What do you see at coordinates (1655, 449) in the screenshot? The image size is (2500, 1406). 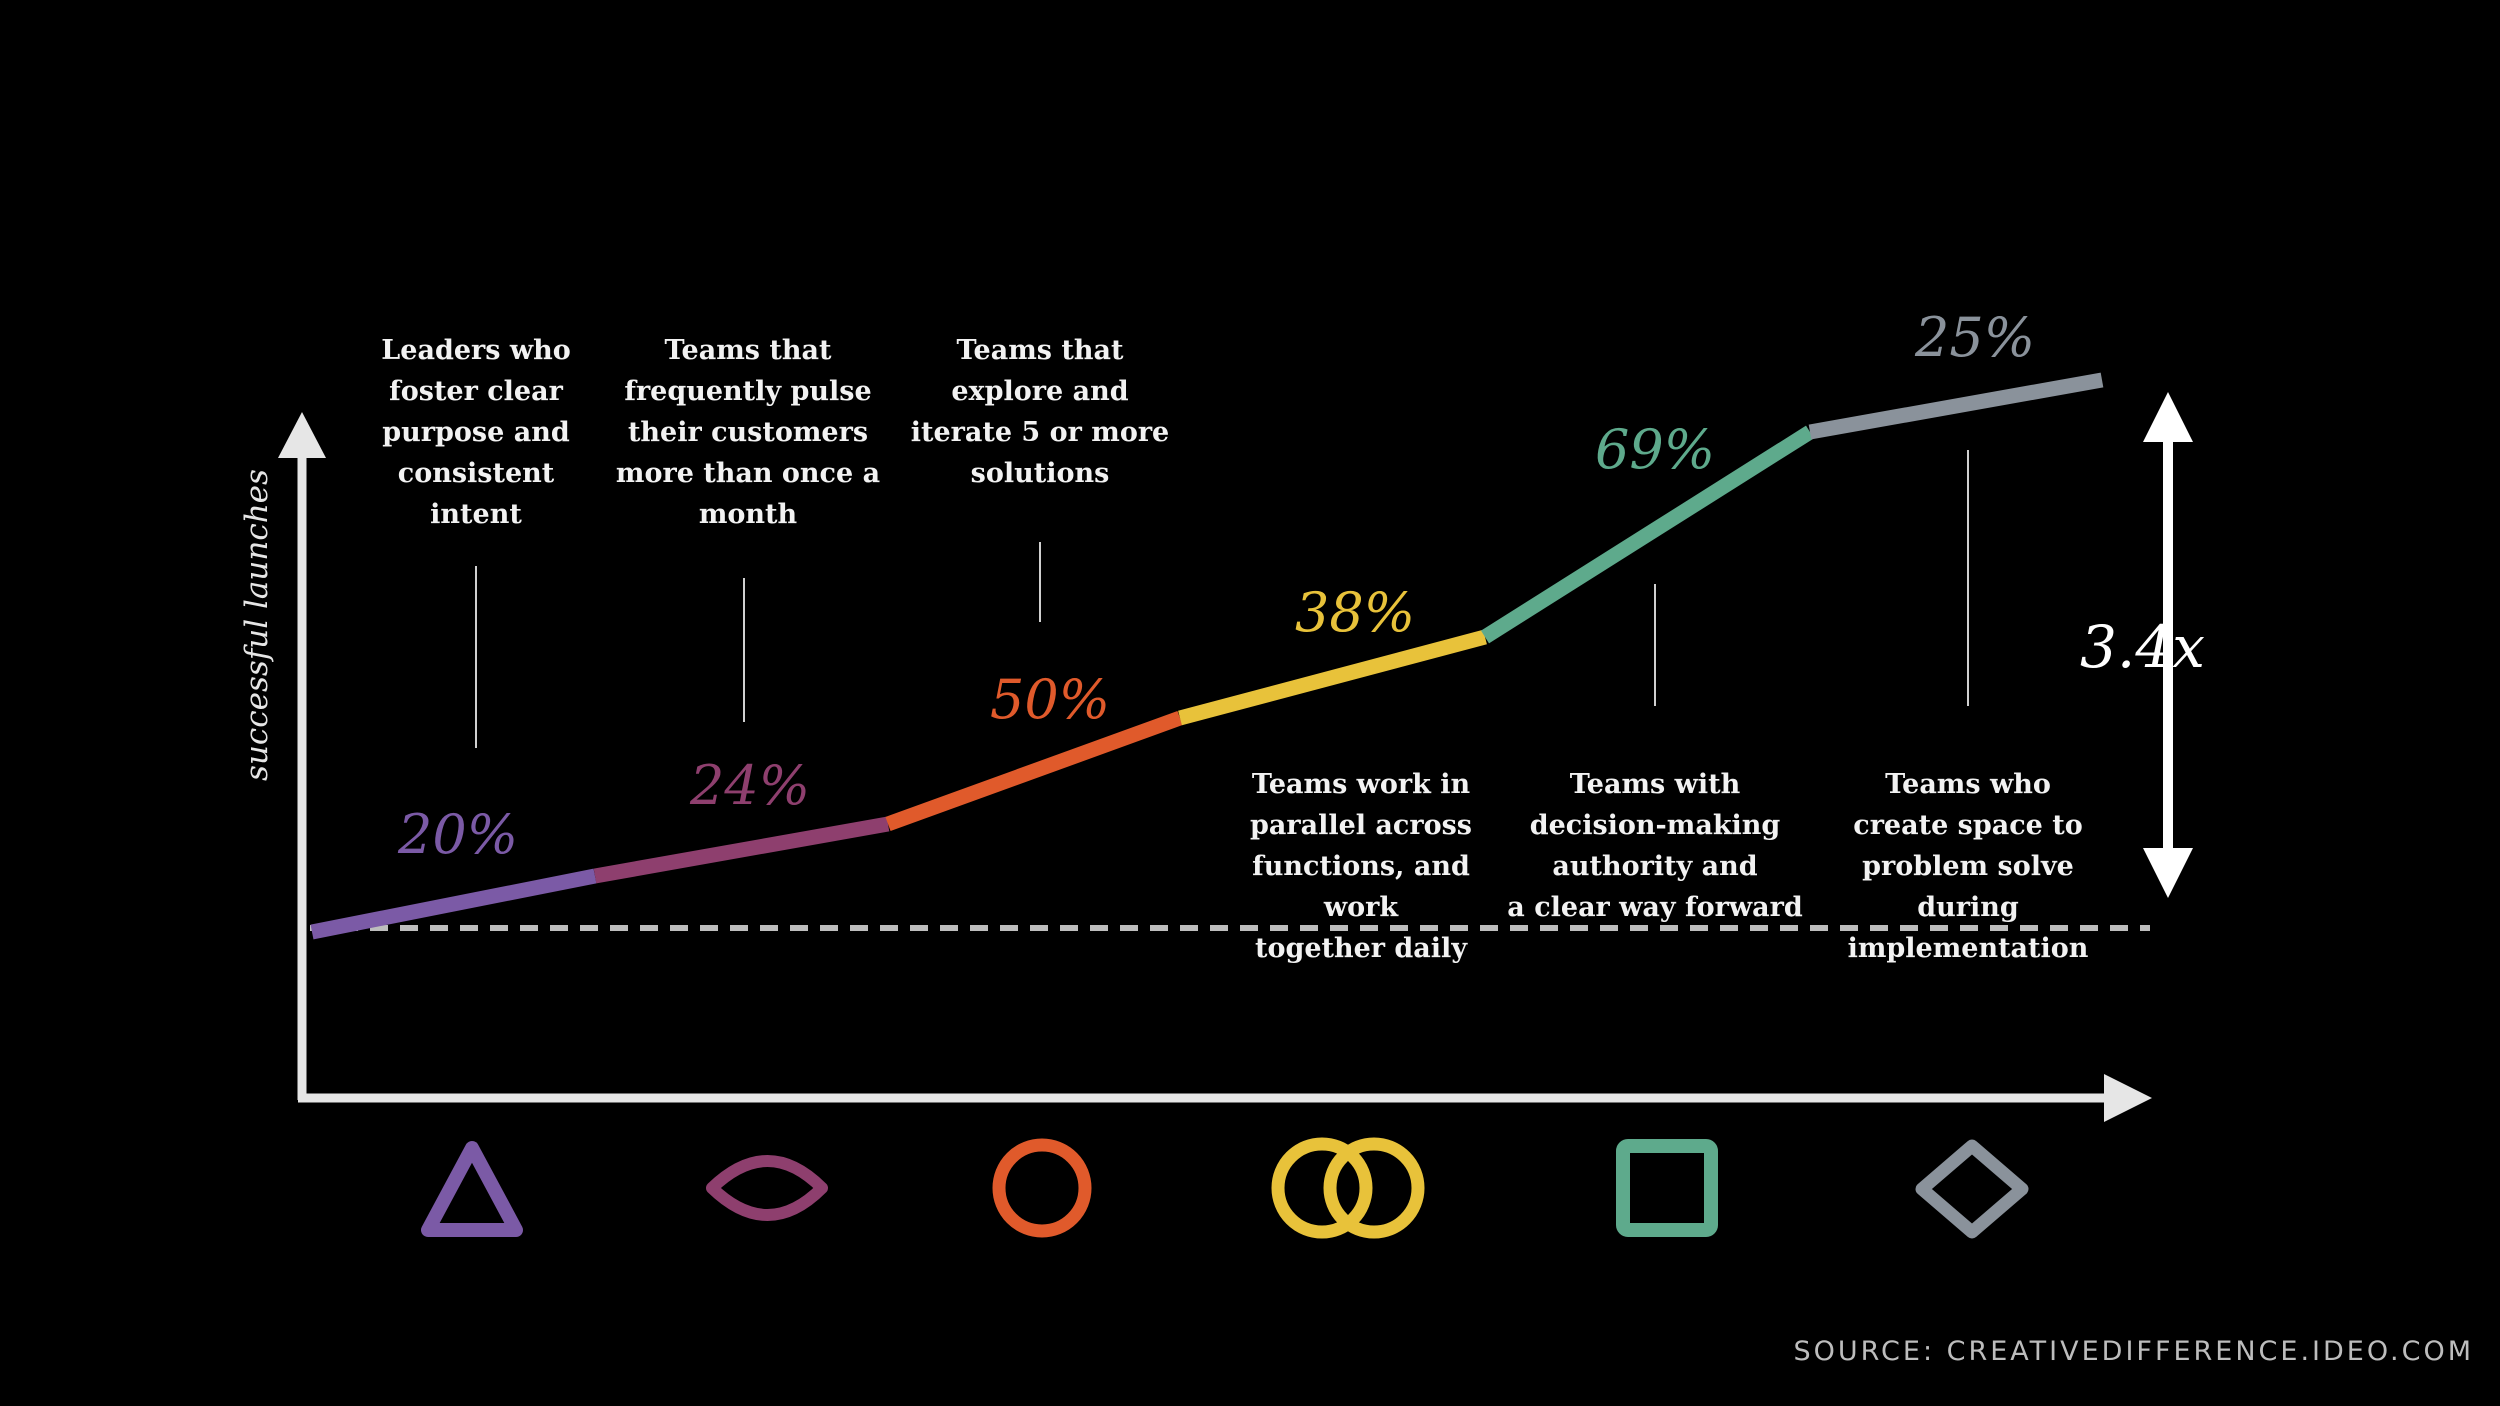 I see `value-label-69: 69%` at bounding box center [1655, 449].